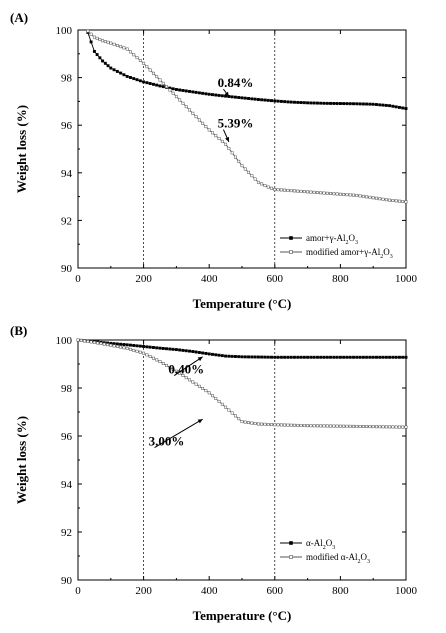 Image resolution: width=446 pixels, height=633 pixels. Describe the element at coordinates (209, 591) in the screenshot. I see `x-tick-label: 400` at that location.